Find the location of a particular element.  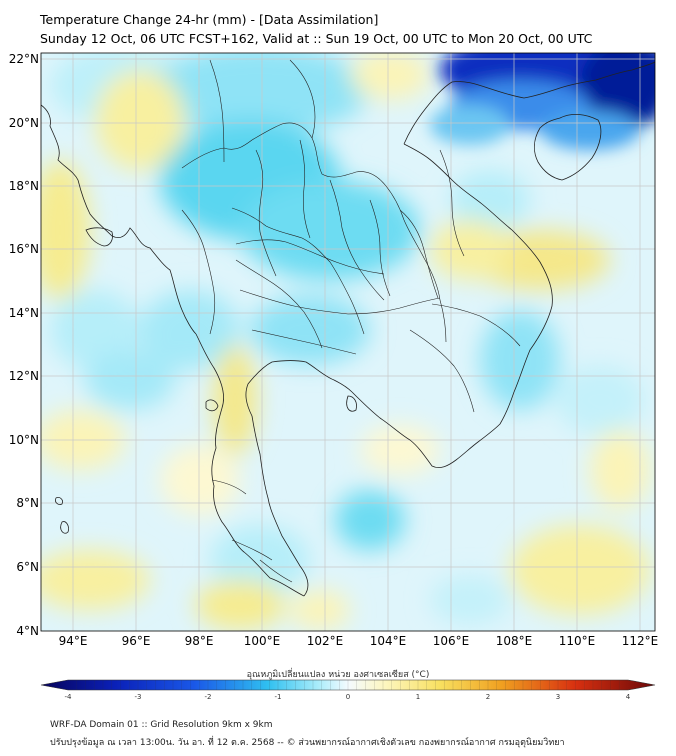

colorbar-tick-label: -1 is located at coordinates (278, 697).